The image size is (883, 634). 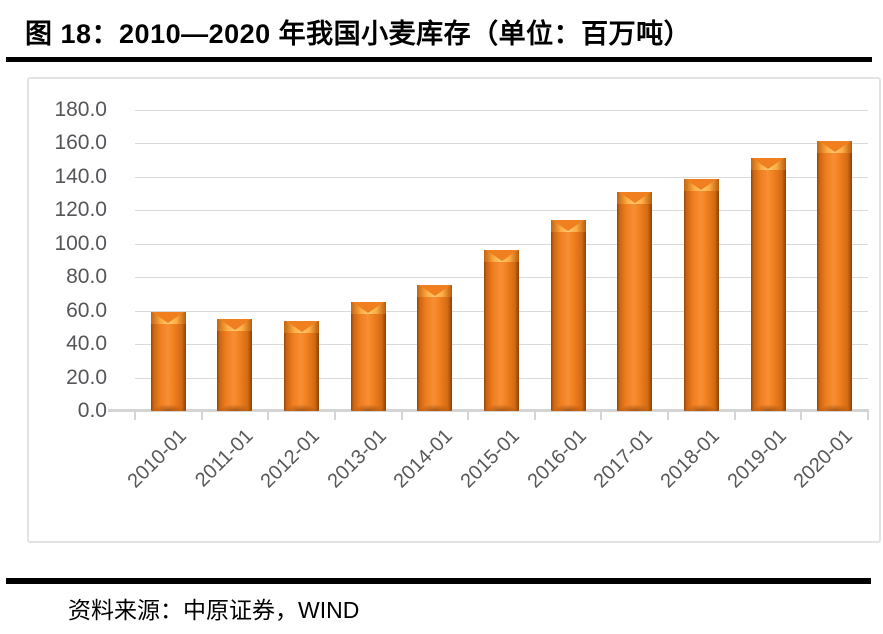 What do you see at coordinates (224, 458) in the screenshot?
I see `x-axis-category-label: 2011-01` at bounding box center [224, 458].